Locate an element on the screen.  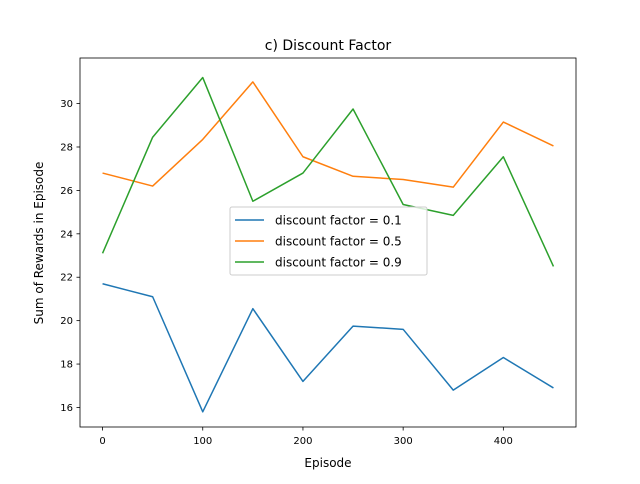
y-axis-ticks: 16 18 20 22 24 26 28 30 is located at coordinates (70, 256).